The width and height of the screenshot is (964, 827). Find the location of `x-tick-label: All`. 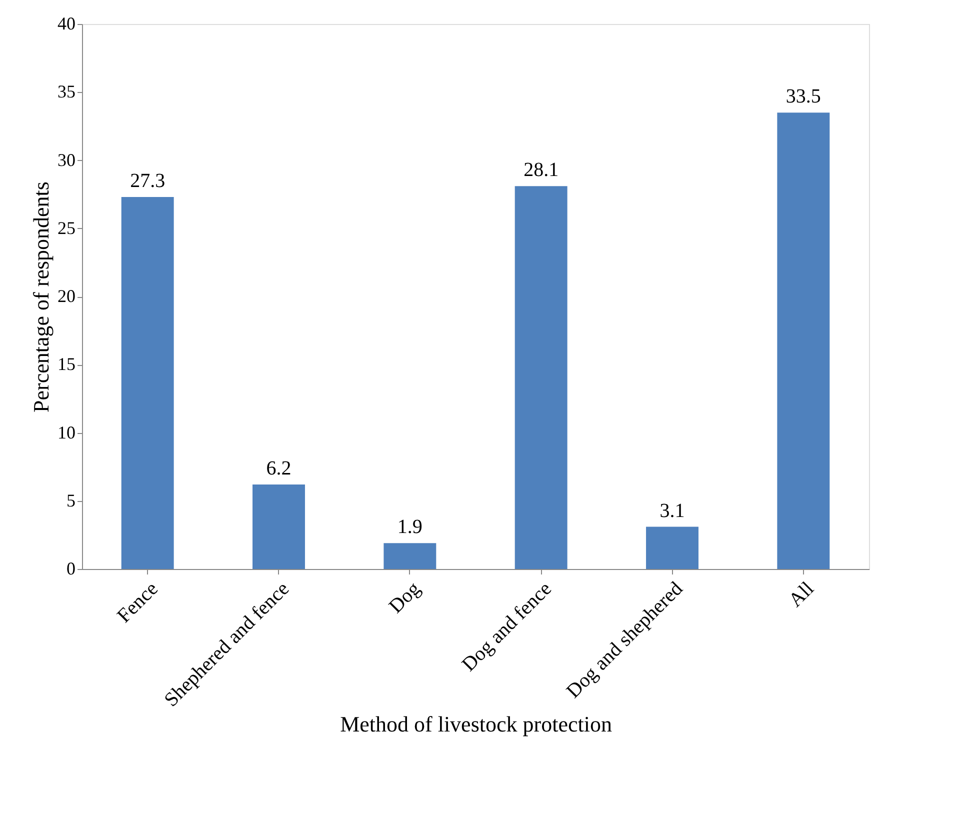

x-tick-label: All is located at coordinates (801, 594).